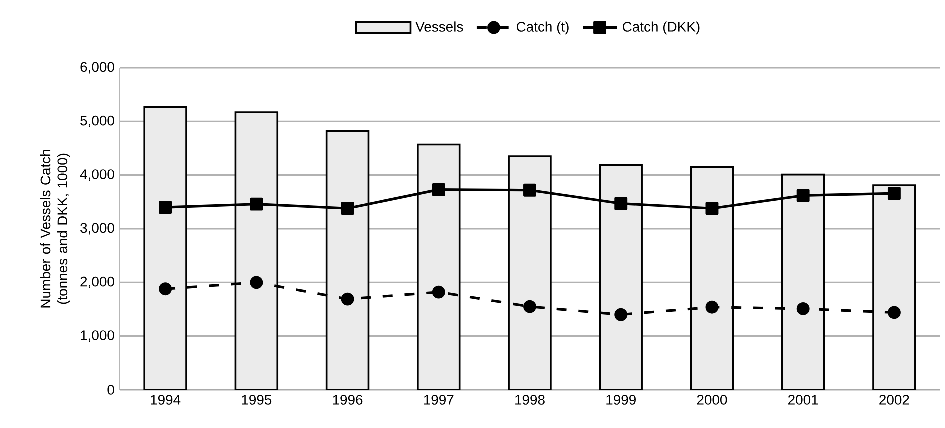 The height and width of the screenshot is (428, 945). Describe the element at coordinates (542, 28) in the screenshot. I see `legend-label: Catch (t)` at that location.